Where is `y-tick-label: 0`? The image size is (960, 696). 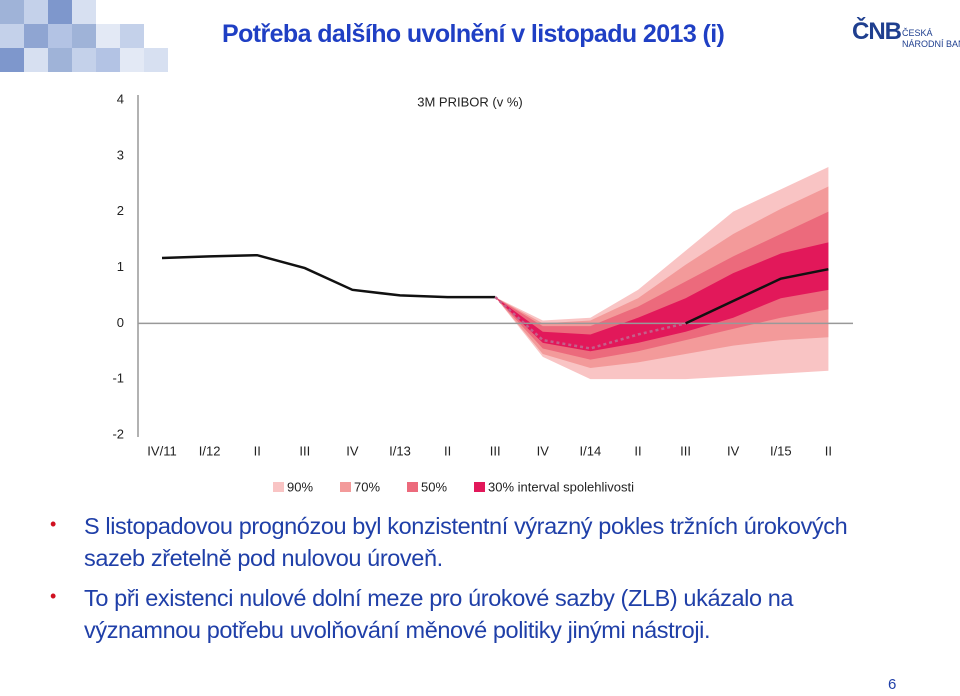 y-tick-label: 0 is located at coordinates (120, 322).